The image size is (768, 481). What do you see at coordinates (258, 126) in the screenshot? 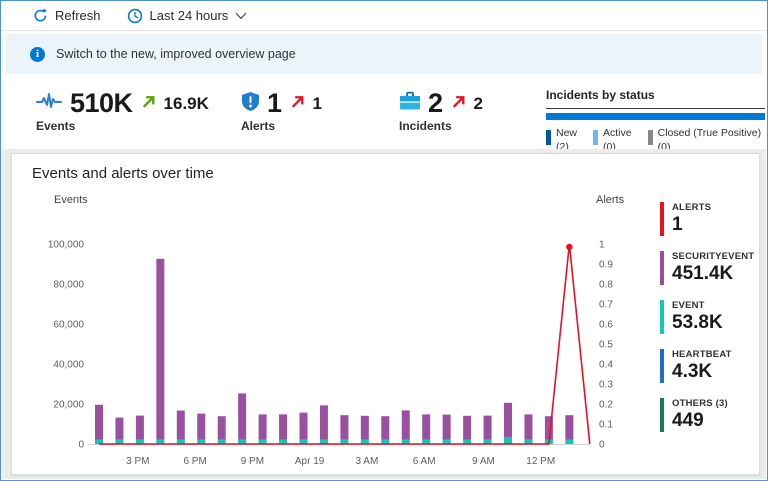
I see `alerts-label: Alerts` at bounding box center [258, 126].